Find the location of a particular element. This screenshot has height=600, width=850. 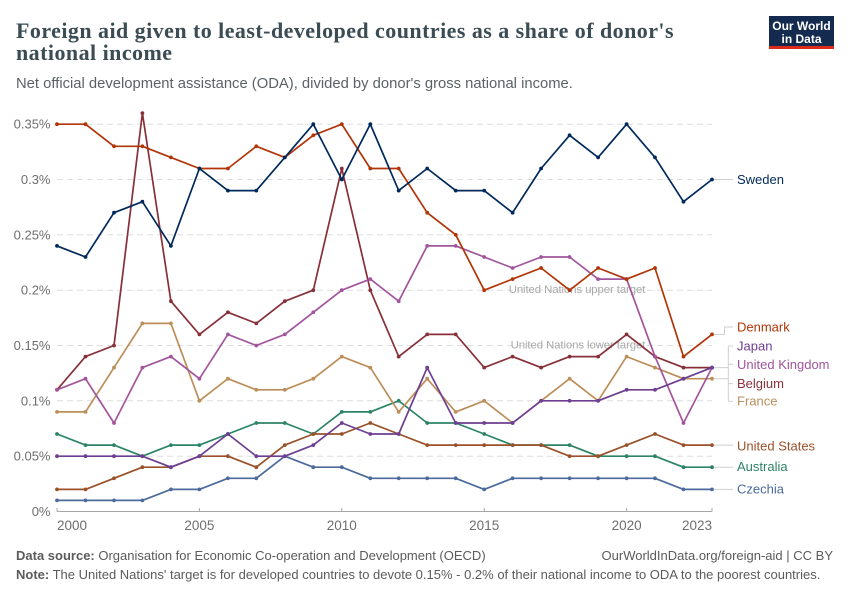

svg-text: 0% is located at coordinates (41, 511).